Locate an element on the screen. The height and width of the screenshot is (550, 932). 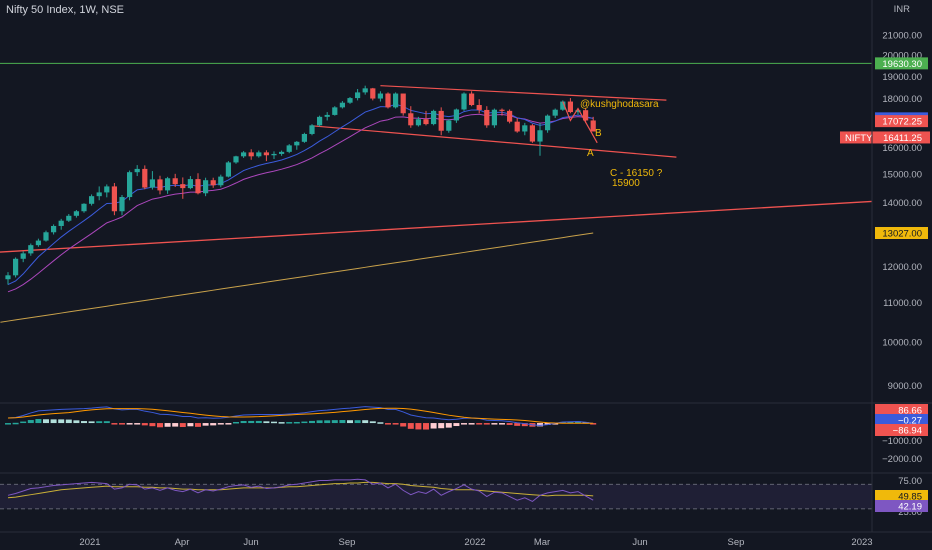
price-axis-label: 11000.00 is located at coordinates (902, 303).